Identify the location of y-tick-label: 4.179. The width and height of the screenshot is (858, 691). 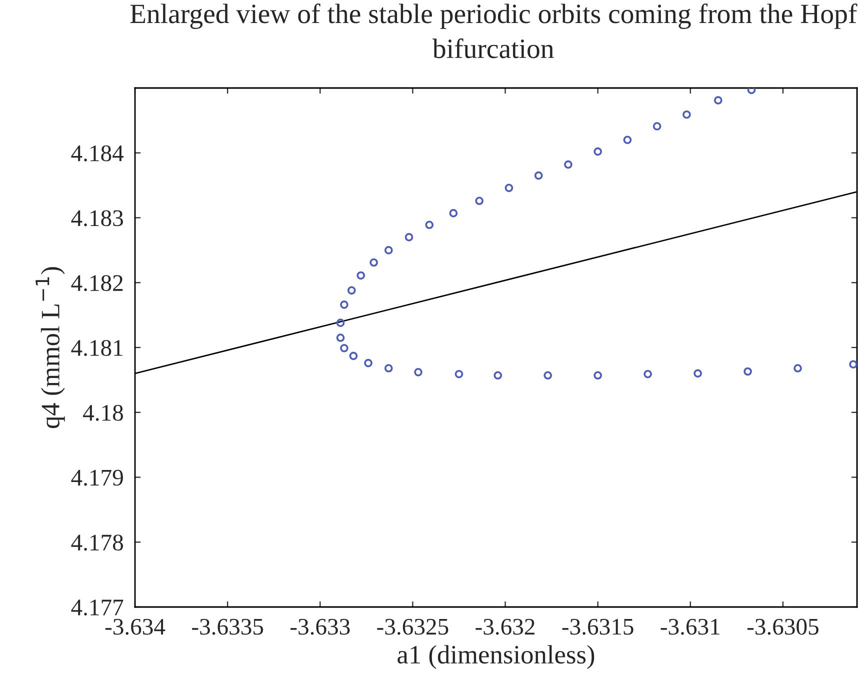
(97, 478).